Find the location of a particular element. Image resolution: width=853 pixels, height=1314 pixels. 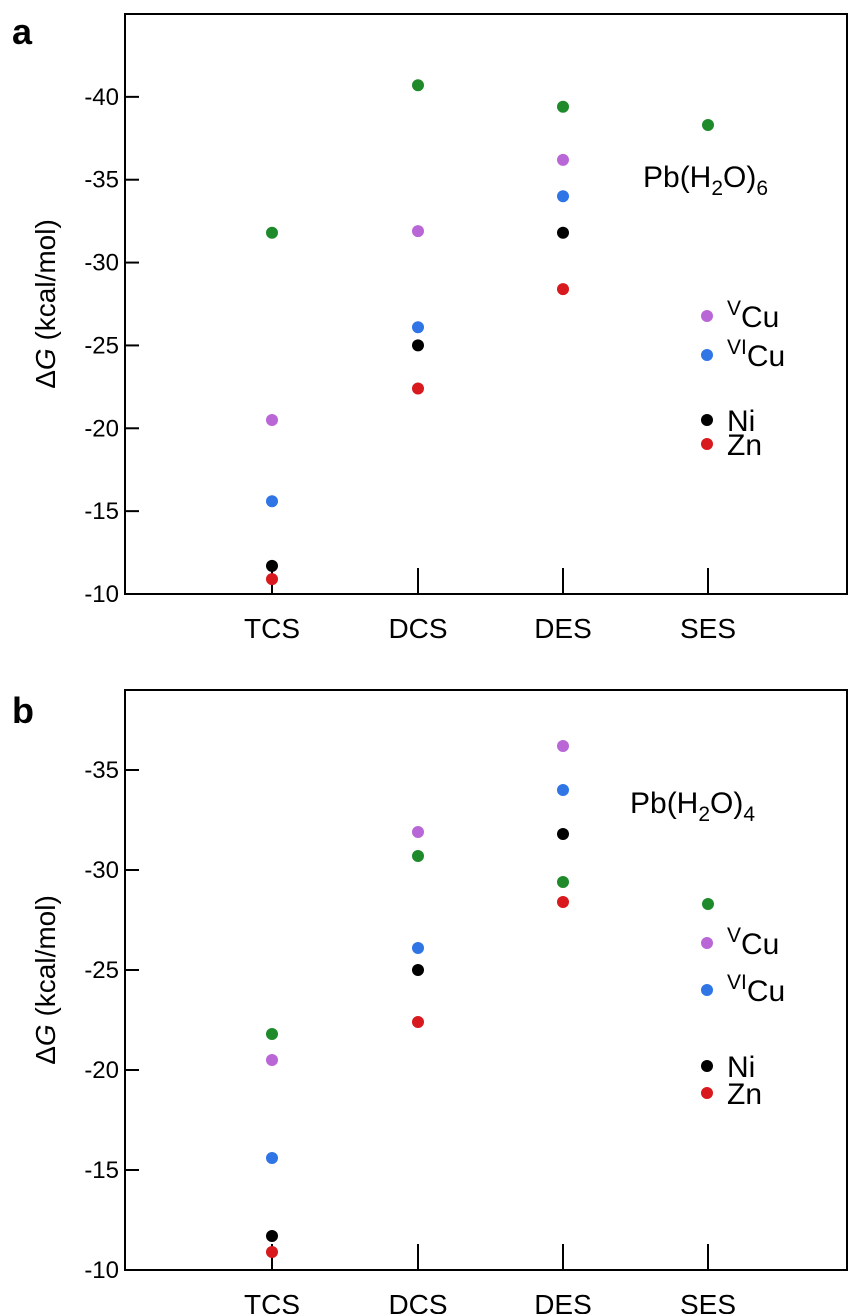

legend-label-vcu: VCu is located at coordinates (753, 942).